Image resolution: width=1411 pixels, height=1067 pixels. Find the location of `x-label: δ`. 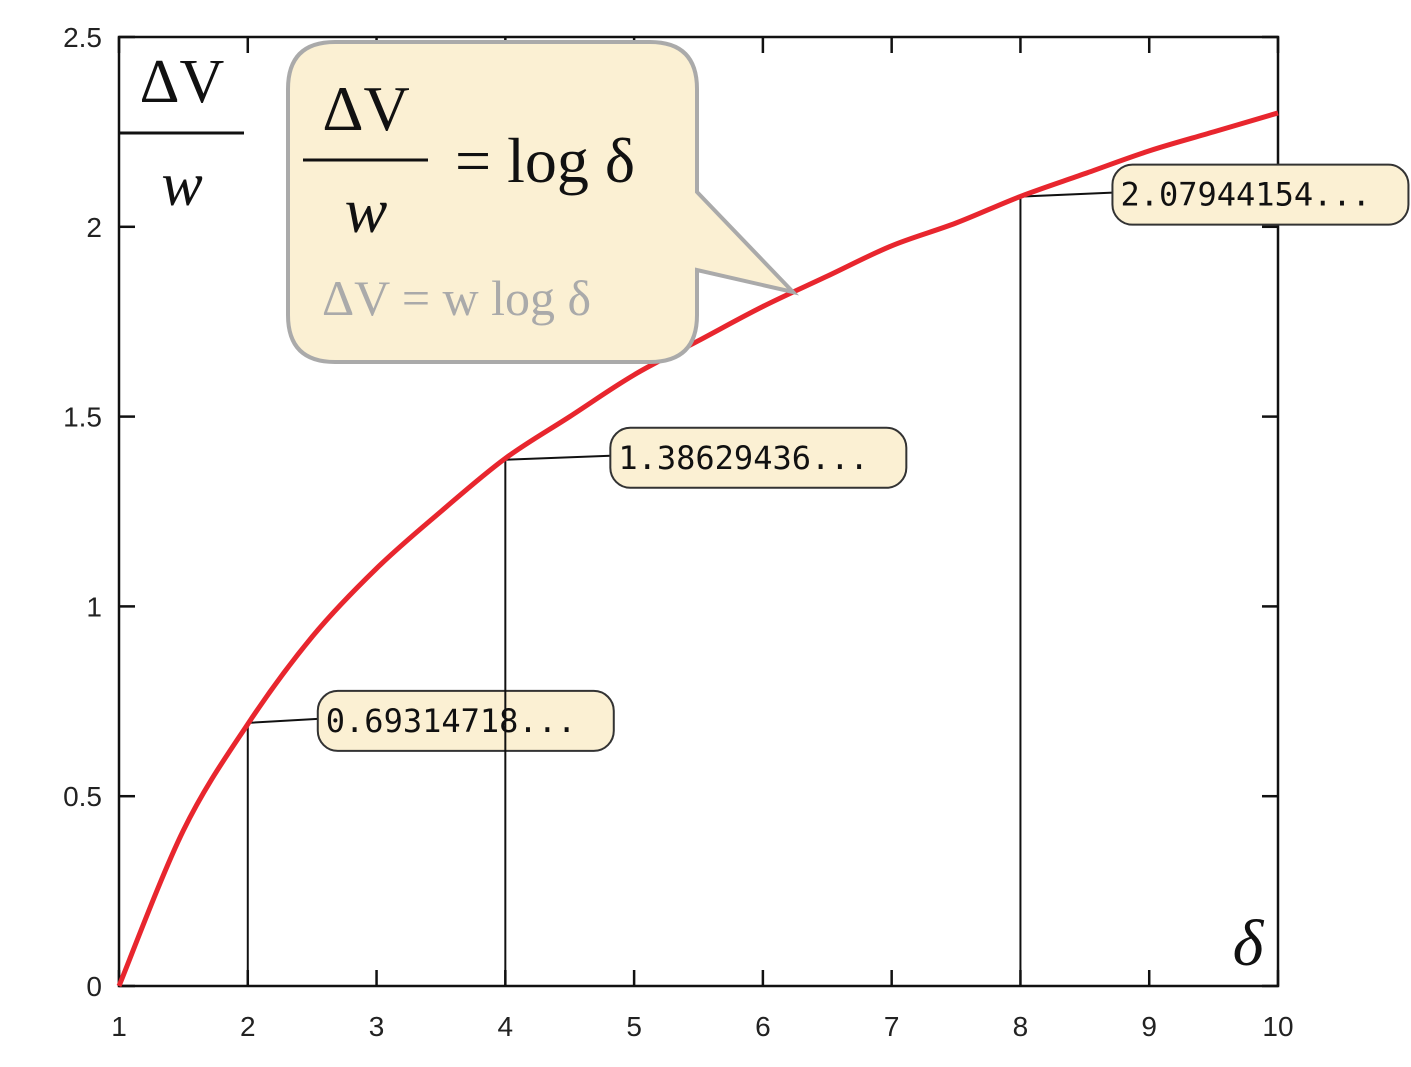

x-label: δ is located at coordinates (1249, 943).